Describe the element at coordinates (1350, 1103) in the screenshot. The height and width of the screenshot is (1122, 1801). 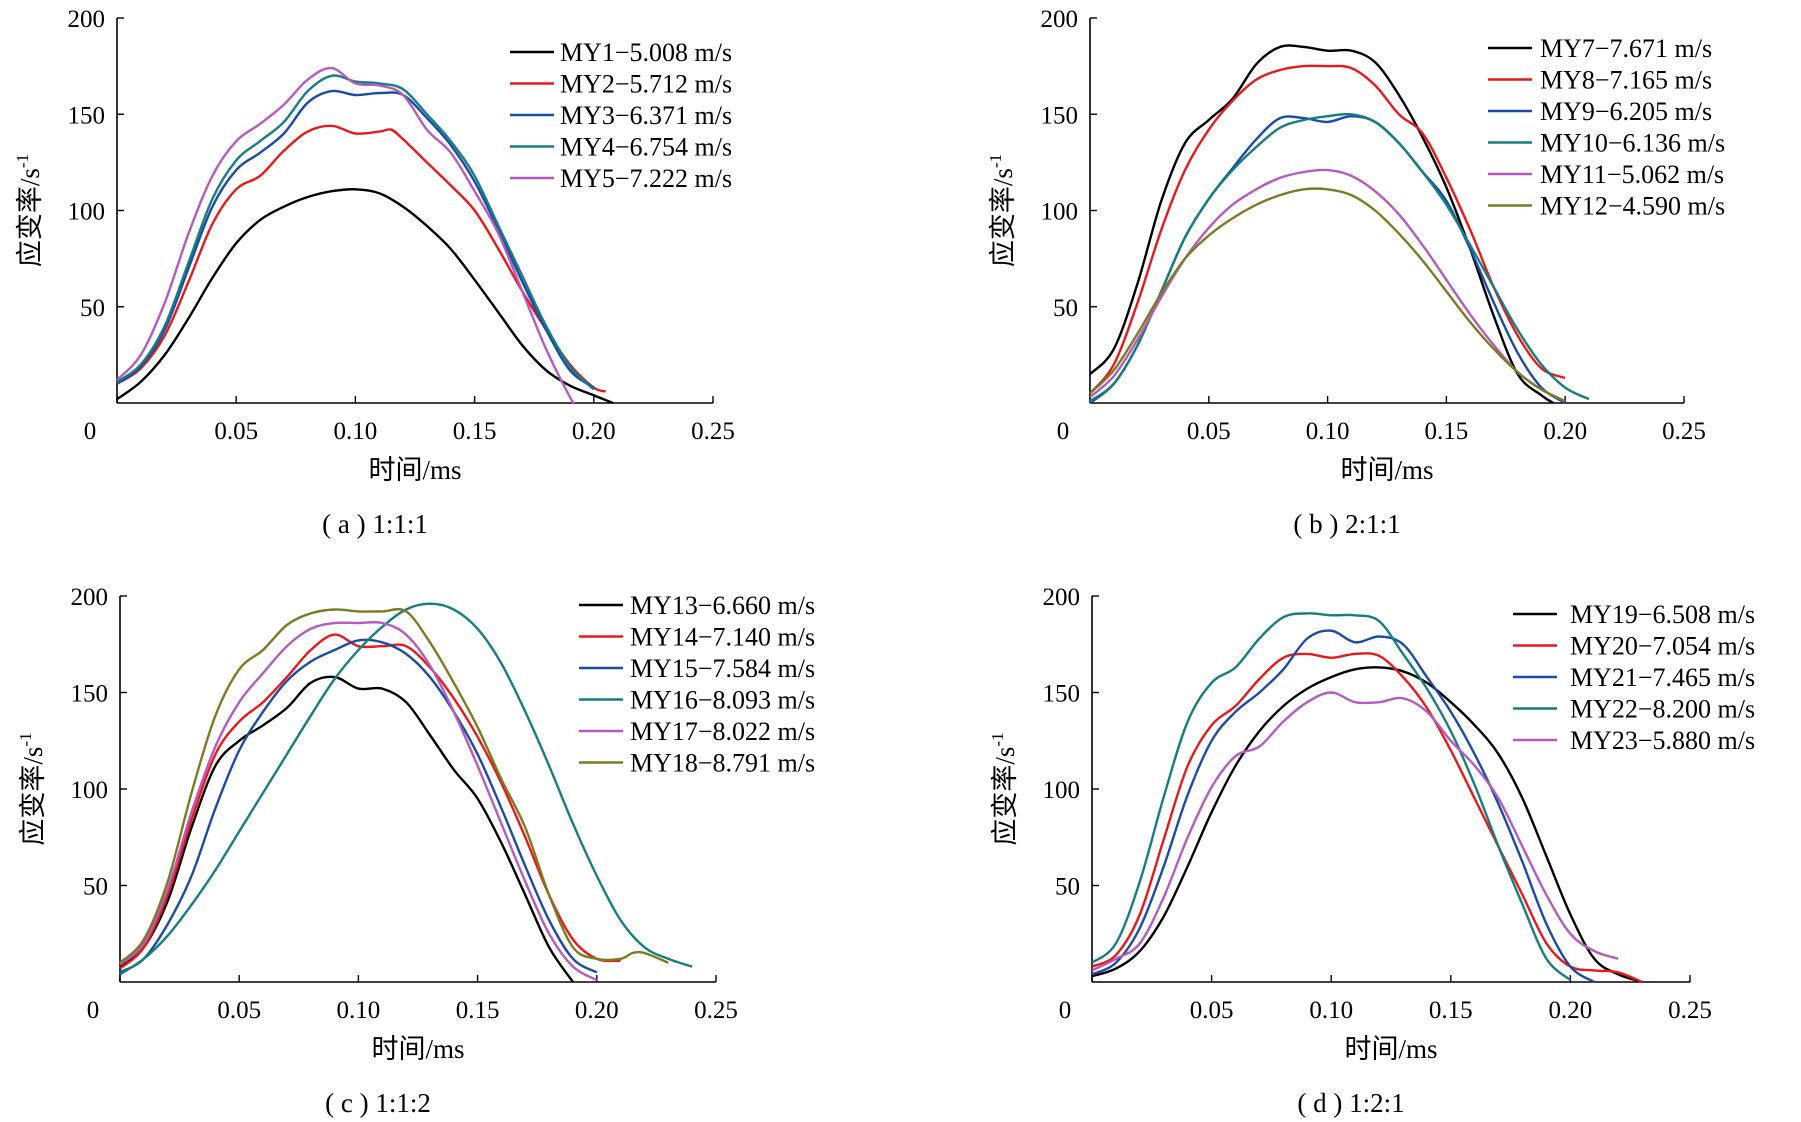
I see `panel-caption: ( d ) 1:2:1` at that location.